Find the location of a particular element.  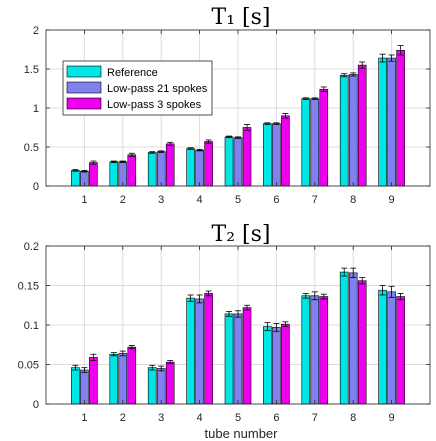

t1-x-tick-label: 5 is located at coordinates (238, 200).